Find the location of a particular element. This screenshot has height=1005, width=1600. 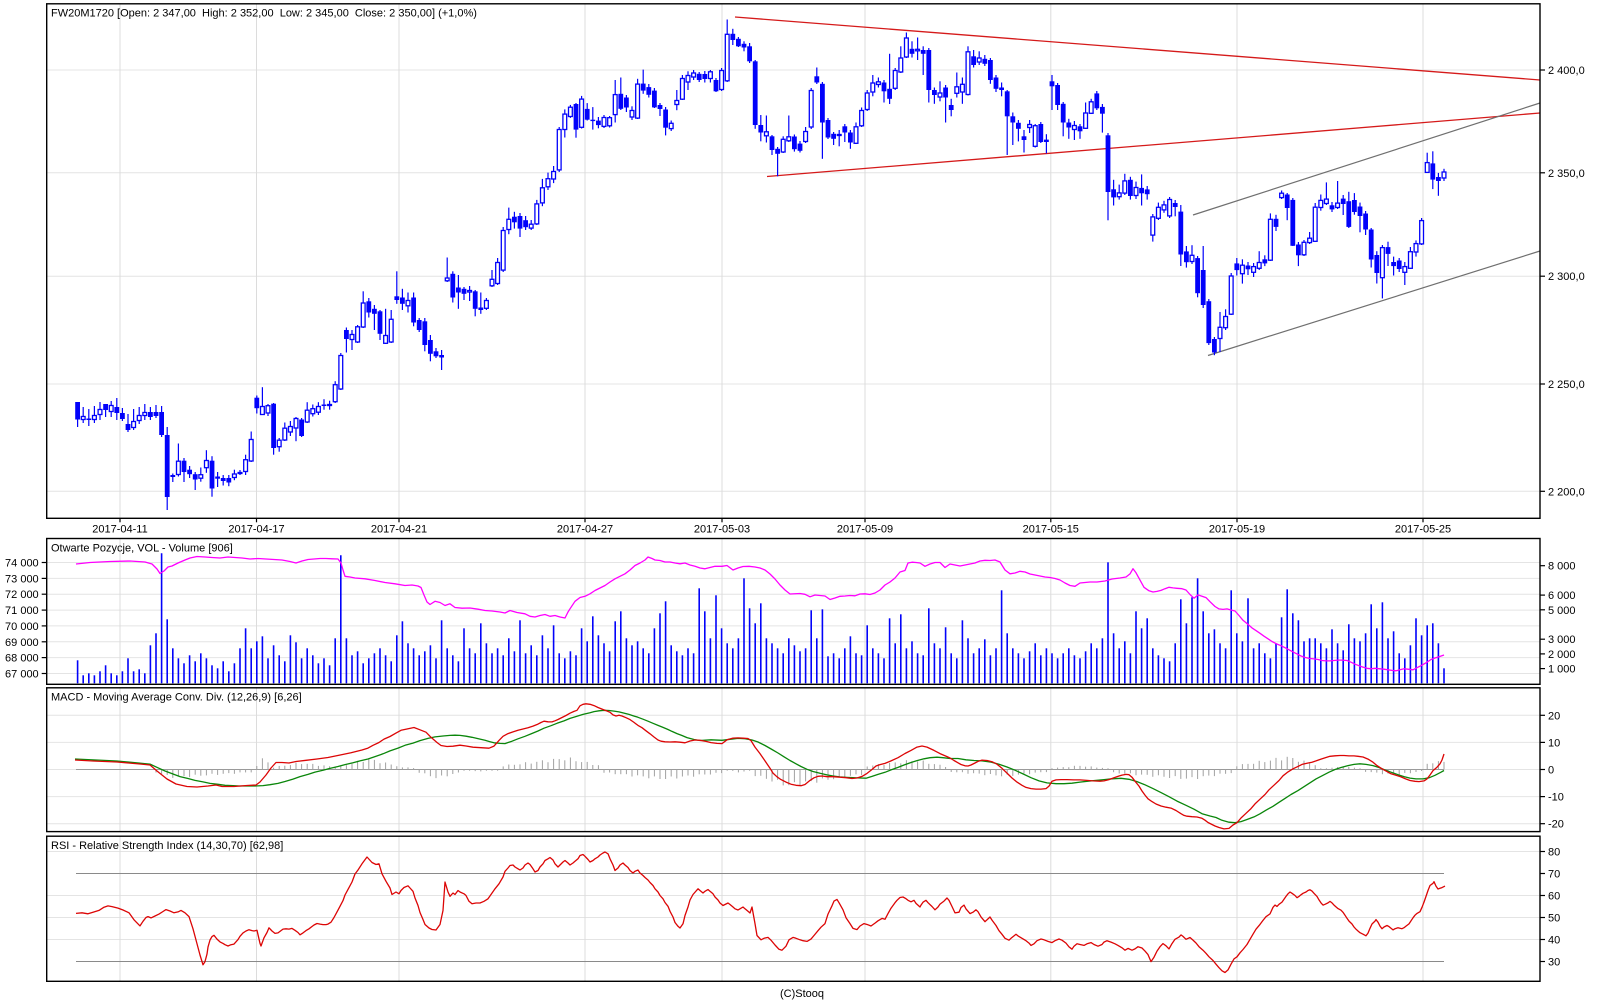

svg-text: 10 is located at coordinates (1554, 743).